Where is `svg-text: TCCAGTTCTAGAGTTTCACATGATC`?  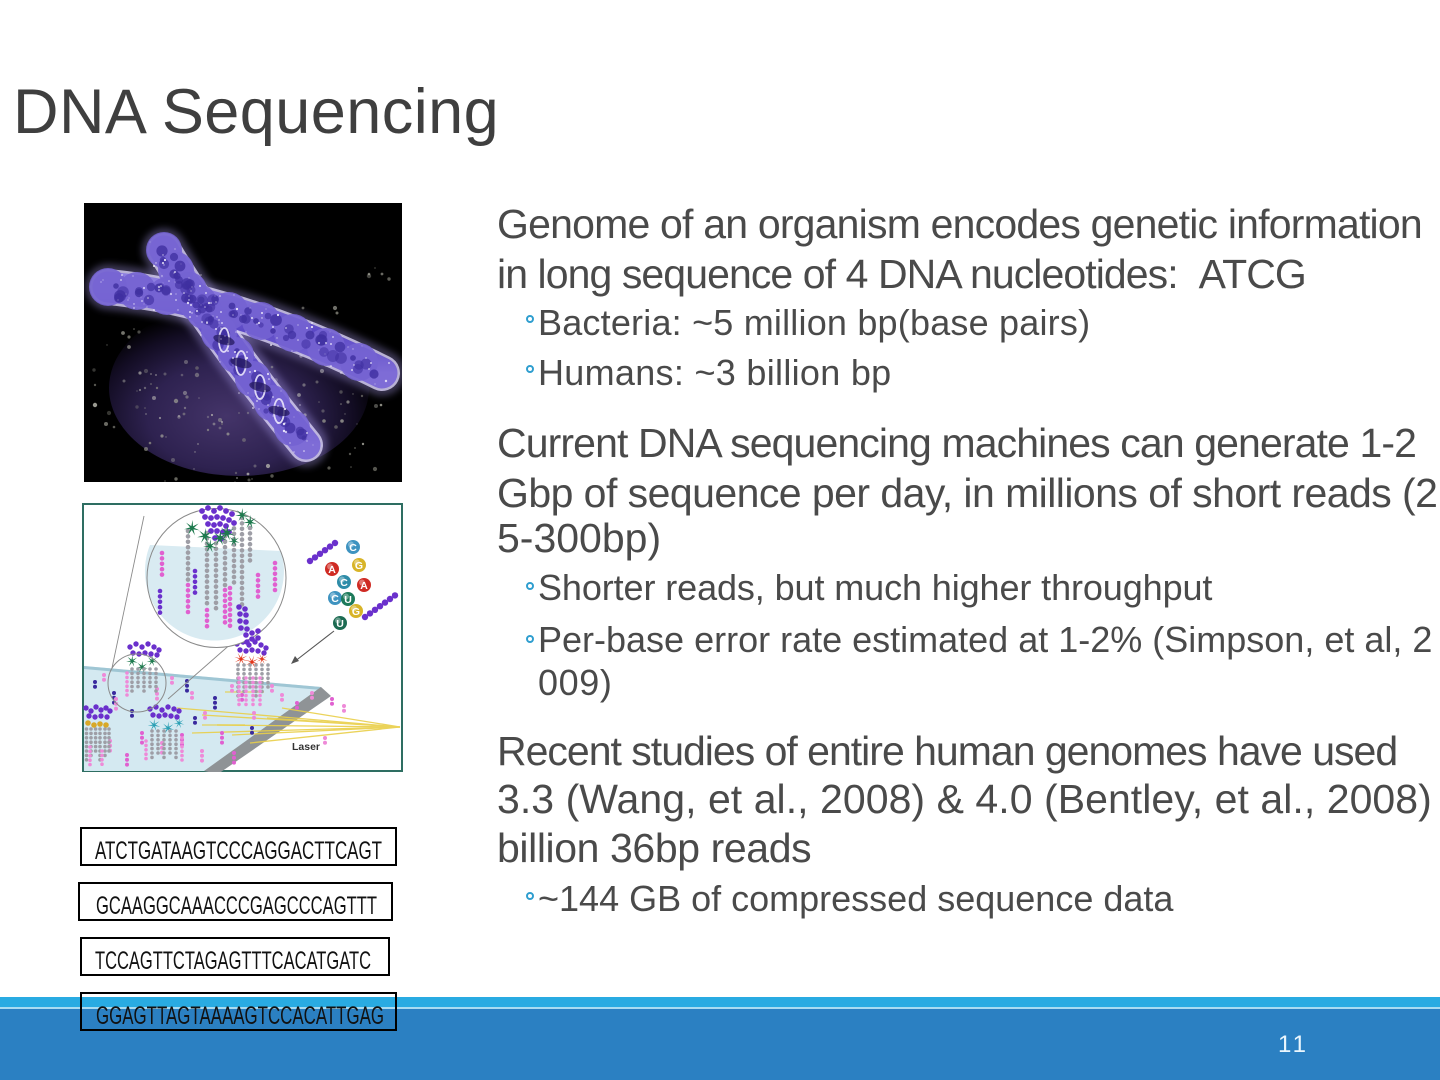 svg-text: TCCAGTTCTAGAGTTTCACATGATC is located at coordinates (233, 961).